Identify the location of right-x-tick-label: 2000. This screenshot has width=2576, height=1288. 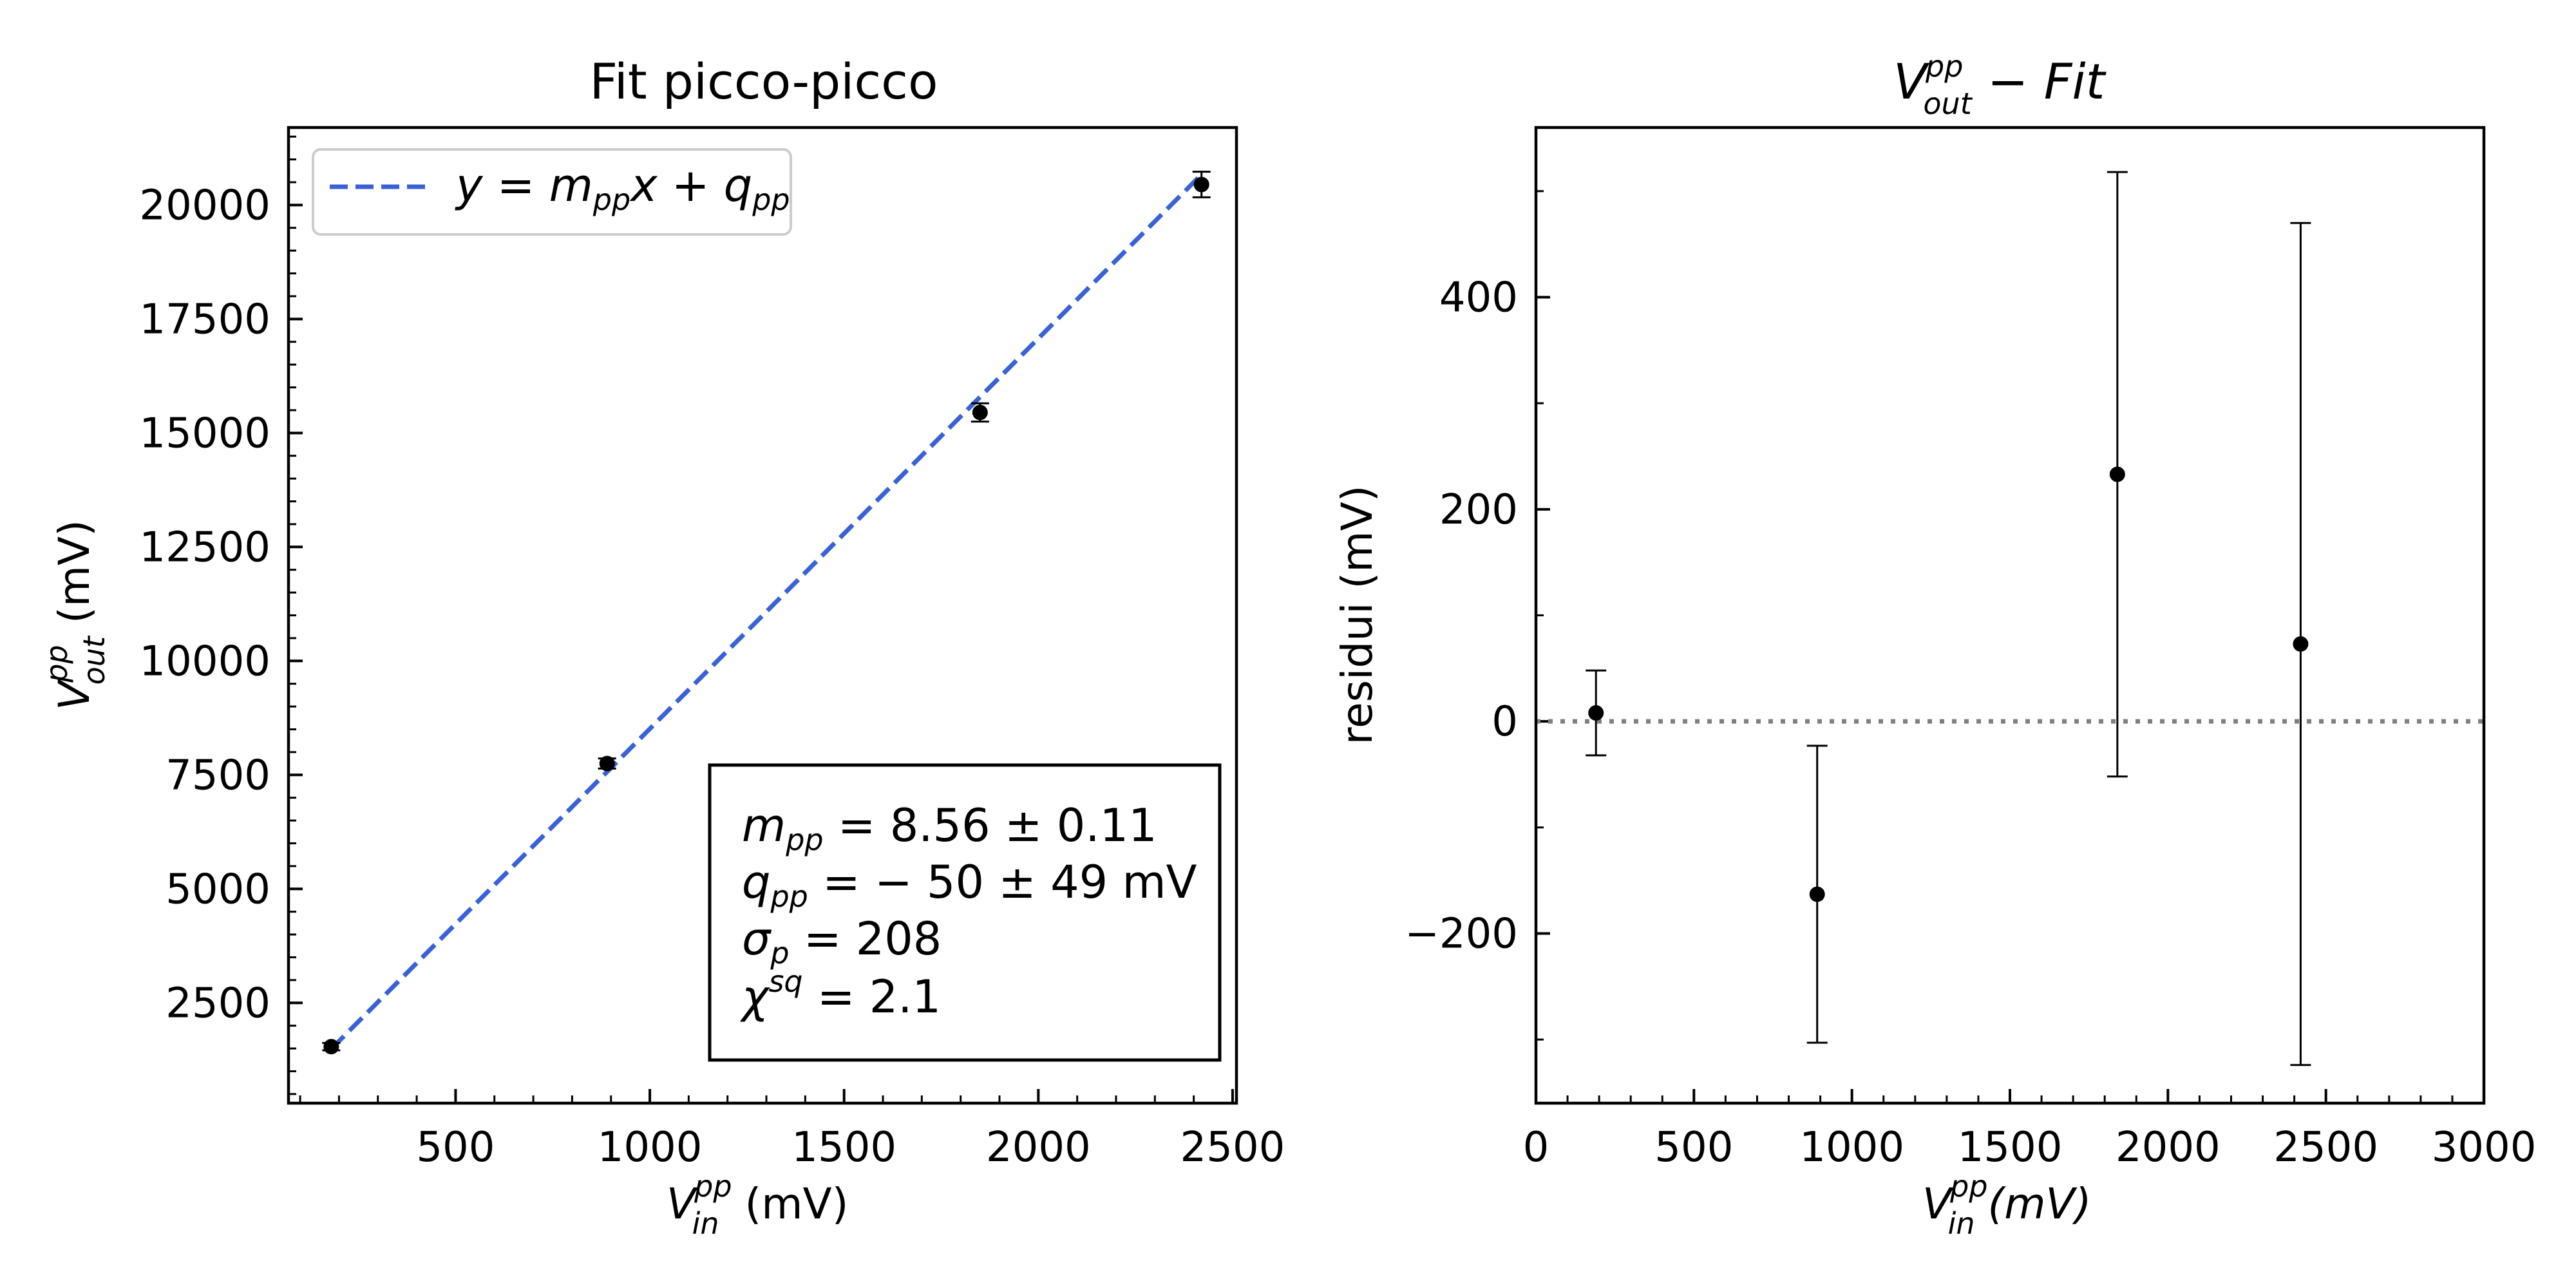
(2168, 1147).